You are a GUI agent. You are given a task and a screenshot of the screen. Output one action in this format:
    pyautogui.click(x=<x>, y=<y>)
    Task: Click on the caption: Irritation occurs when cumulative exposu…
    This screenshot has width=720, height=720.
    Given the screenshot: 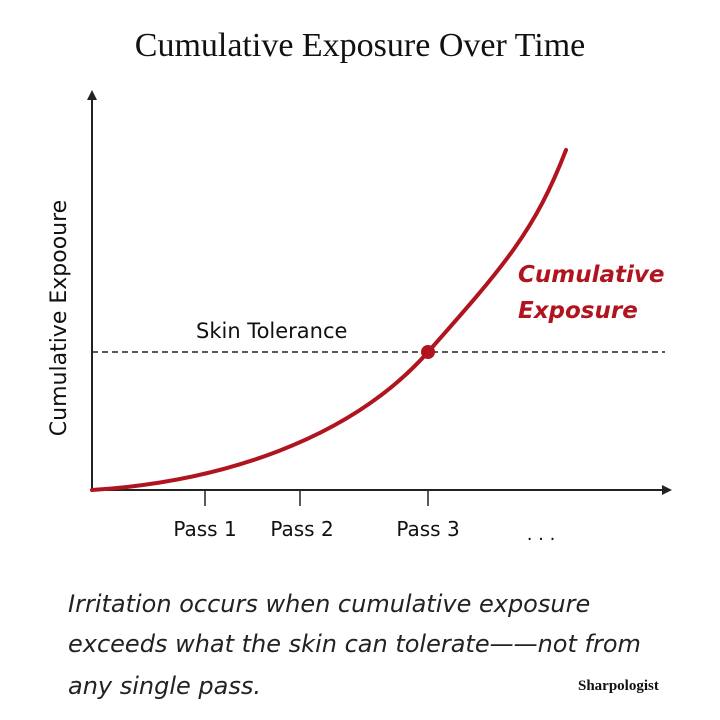 What is the action you would take?
    pyautogui.click(x=329, y=604)
    